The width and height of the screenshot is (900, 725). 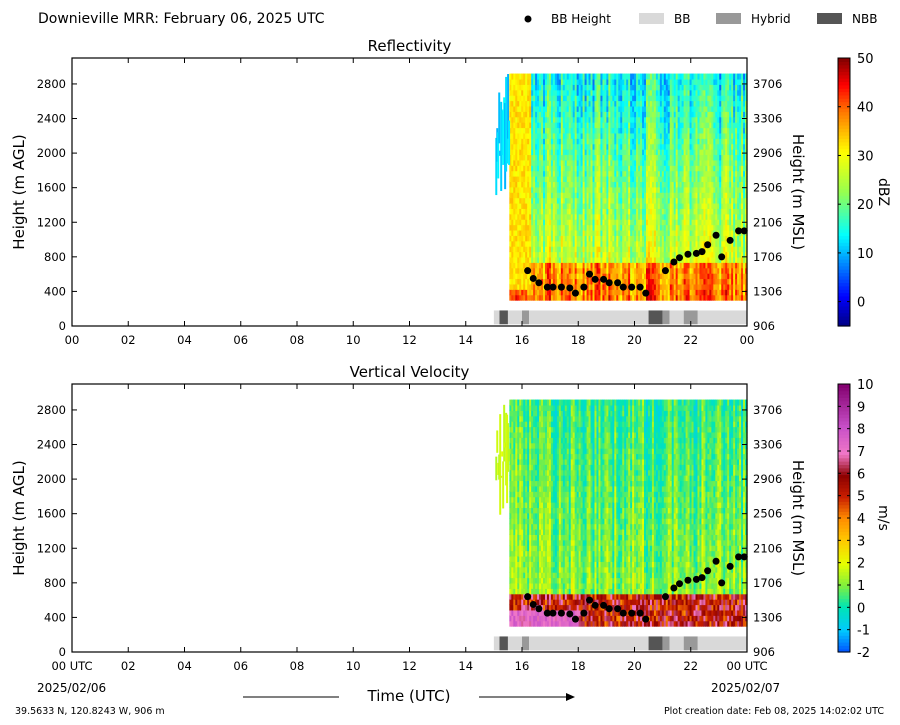 What do you see at coordinates (578, 340) in the screenshot?
I see `x-tick-label: 18` at bounding box center [578, 340].